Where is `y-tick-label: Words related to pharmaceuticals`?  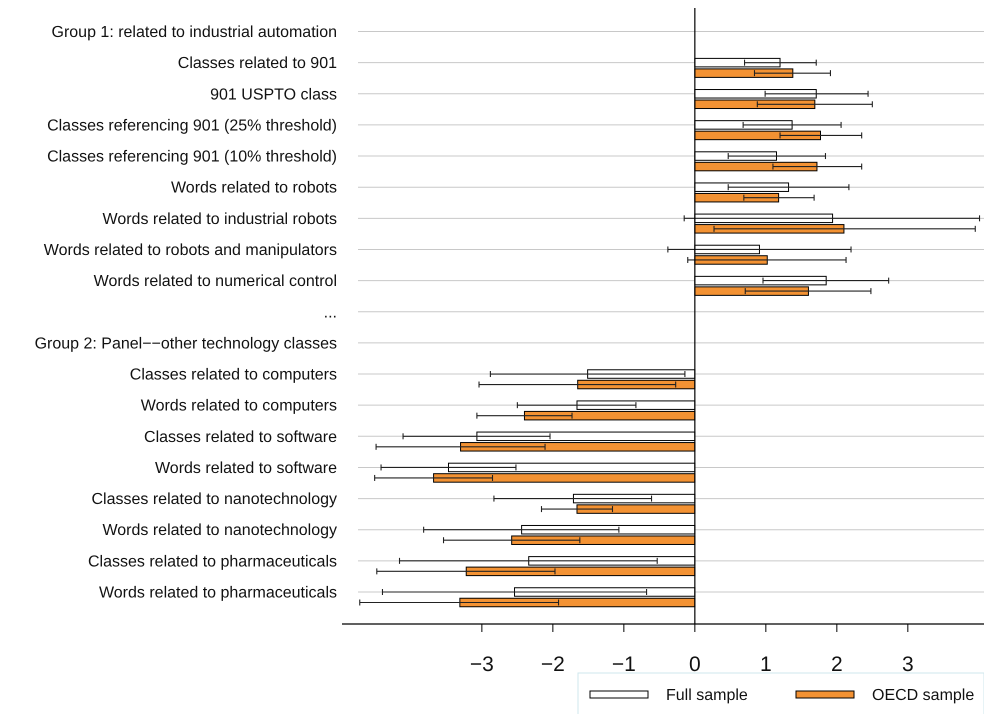
y-tick-label: Words related to pharmaceuticals is located at coordinates (217, 593).